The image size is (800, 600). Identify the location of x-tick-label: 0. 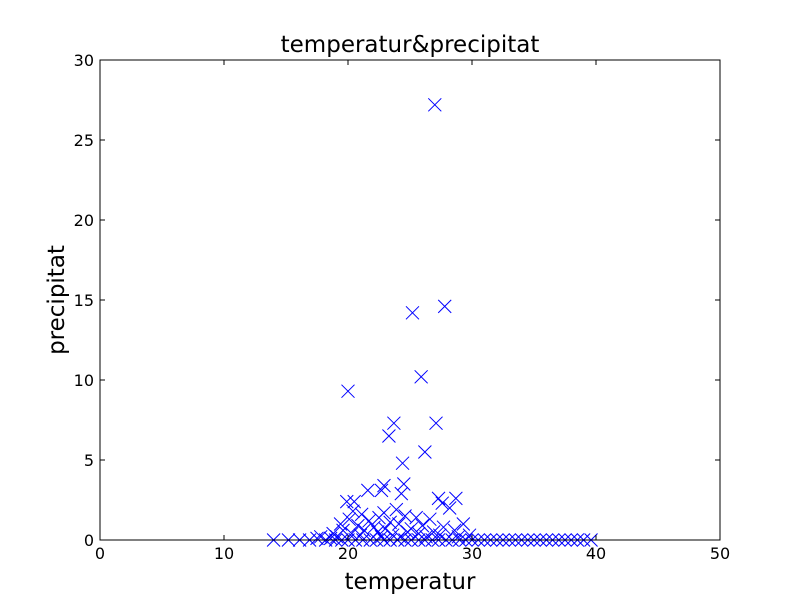
(100, 553).